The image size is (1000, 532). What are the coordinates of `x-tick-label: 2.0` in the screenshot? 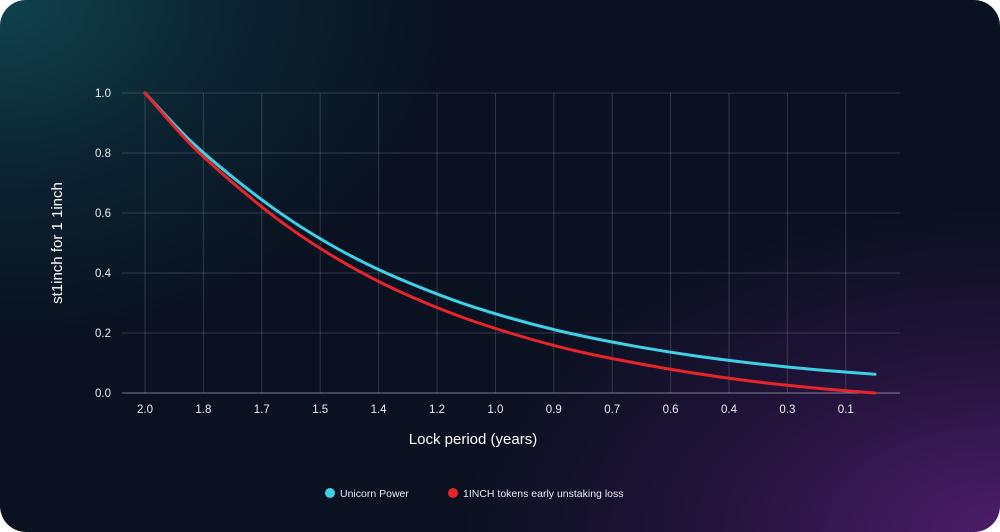 It's located at (145, 410).